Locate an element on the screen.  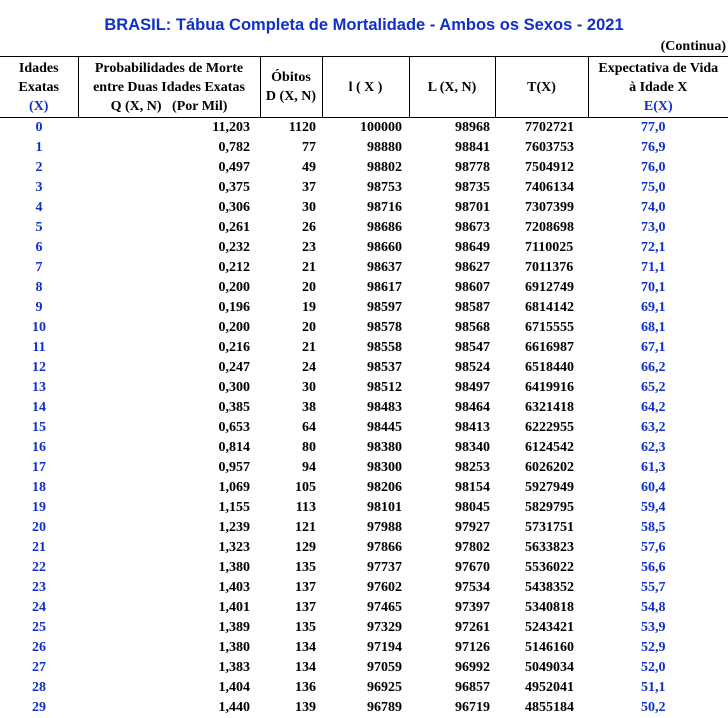
expectativa-cell: 58,5 is located at coordinates (658, 528).